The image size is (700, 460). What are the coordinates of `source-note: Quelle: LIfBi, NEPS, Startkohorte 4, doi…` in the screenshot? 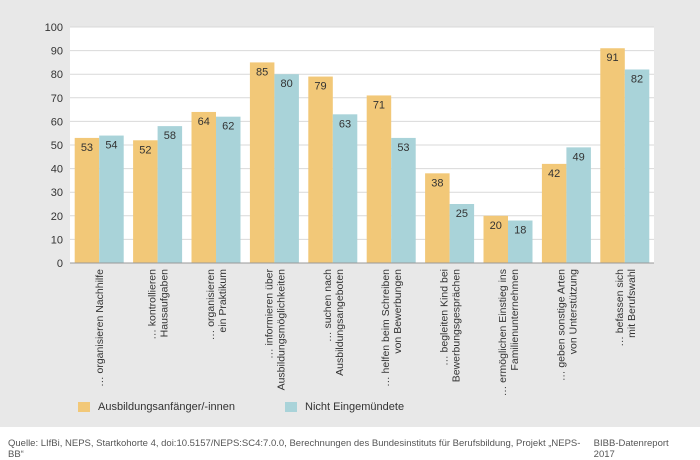 It's located at (294, 449).